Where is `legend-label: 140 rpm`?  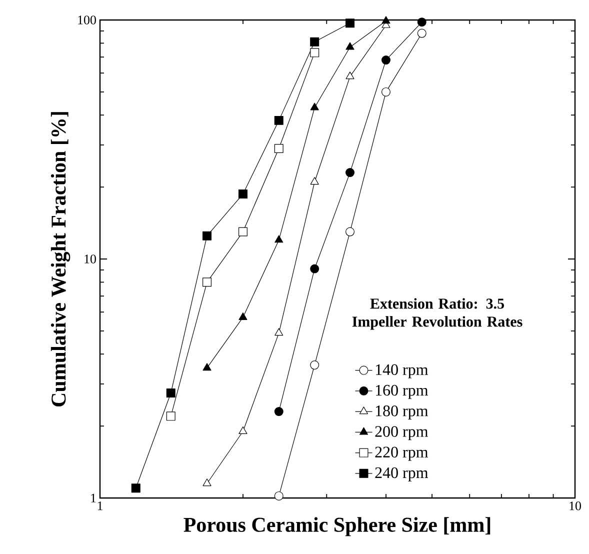 legend-label: 140 rpm is located at coordinates (402, 371).